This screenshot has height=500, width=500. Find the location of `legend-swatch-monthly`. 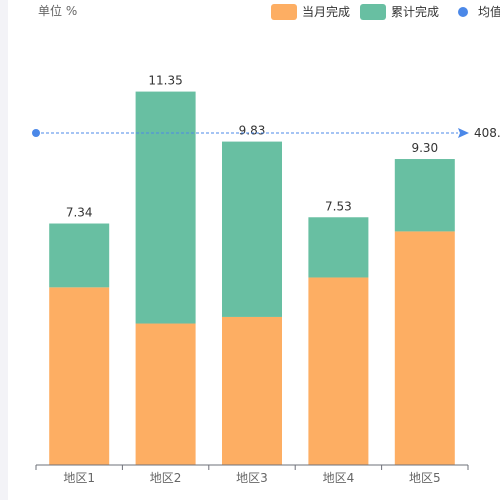

legend-swatch-monthly is located at coordinates (284, 12).